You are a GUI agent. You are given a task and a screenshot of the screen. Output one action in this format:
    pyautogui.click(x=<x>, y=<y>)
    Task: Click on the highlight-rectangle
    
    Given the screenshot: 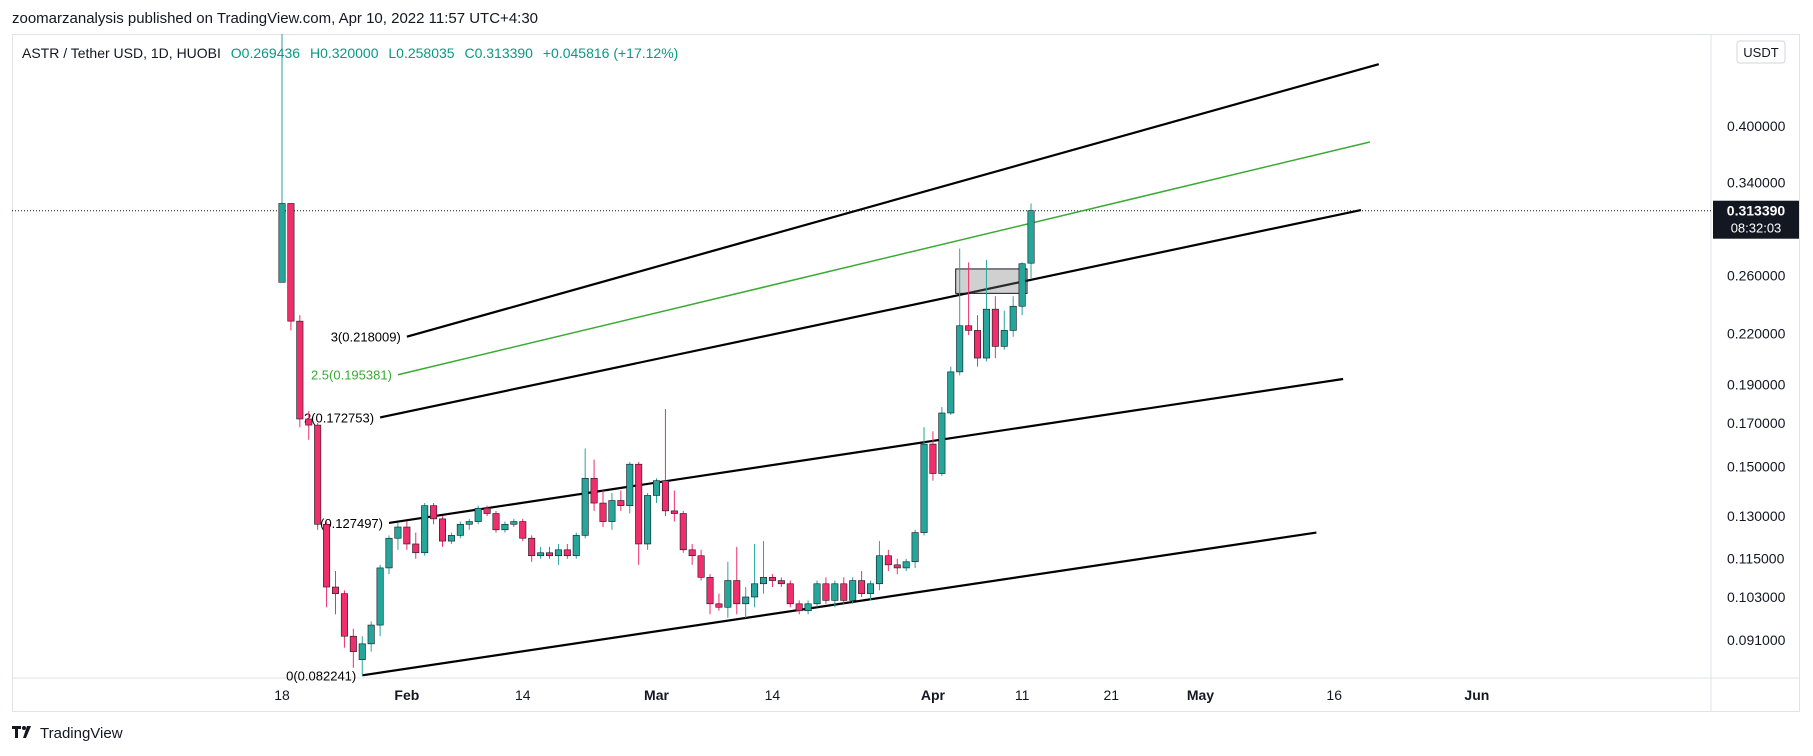 What is the action you would take?
    pyautogui.click(x=991, y=281)
    